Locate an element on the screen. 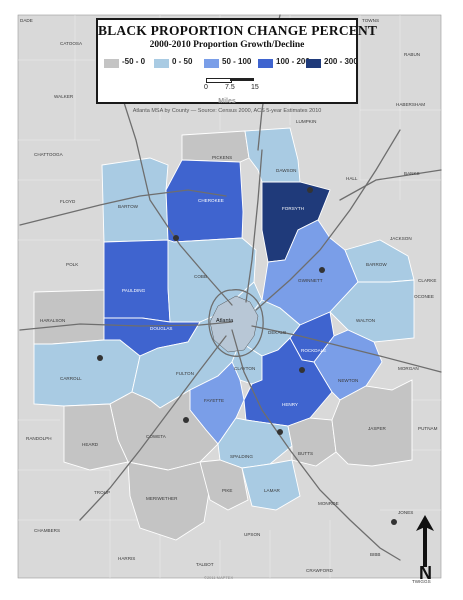 The image size is (463, 600). label-walker: WALKER is located at coordinates (64, 96).